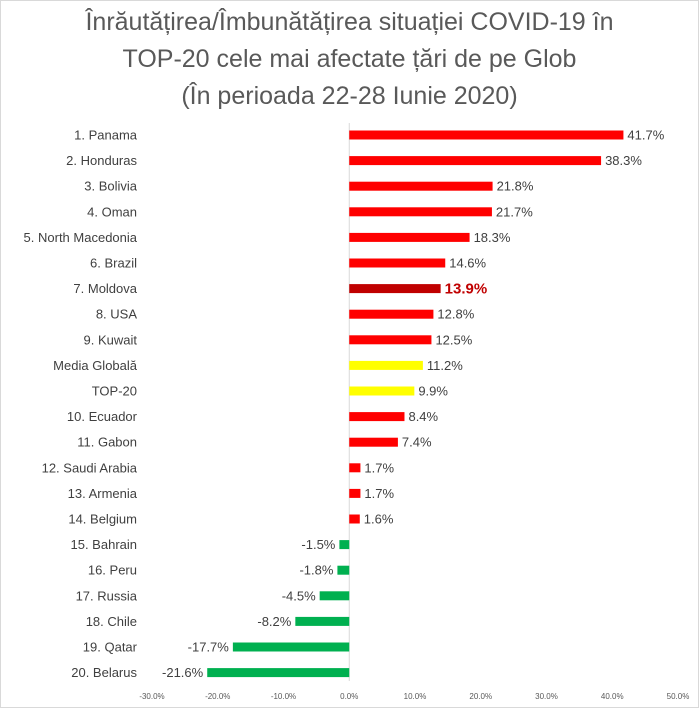 This screenshot has width=699, height=708. I want to click on category-label: 6. Brazil, so click(113, 263).